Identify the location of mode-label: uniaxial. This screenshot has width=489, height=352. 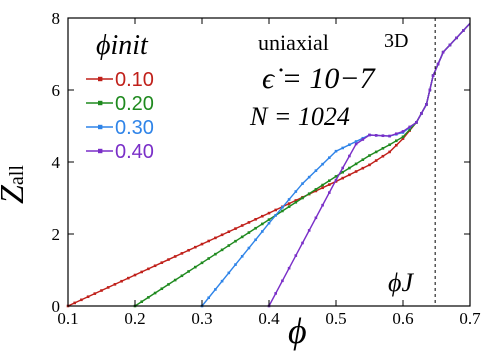
(293, 42).